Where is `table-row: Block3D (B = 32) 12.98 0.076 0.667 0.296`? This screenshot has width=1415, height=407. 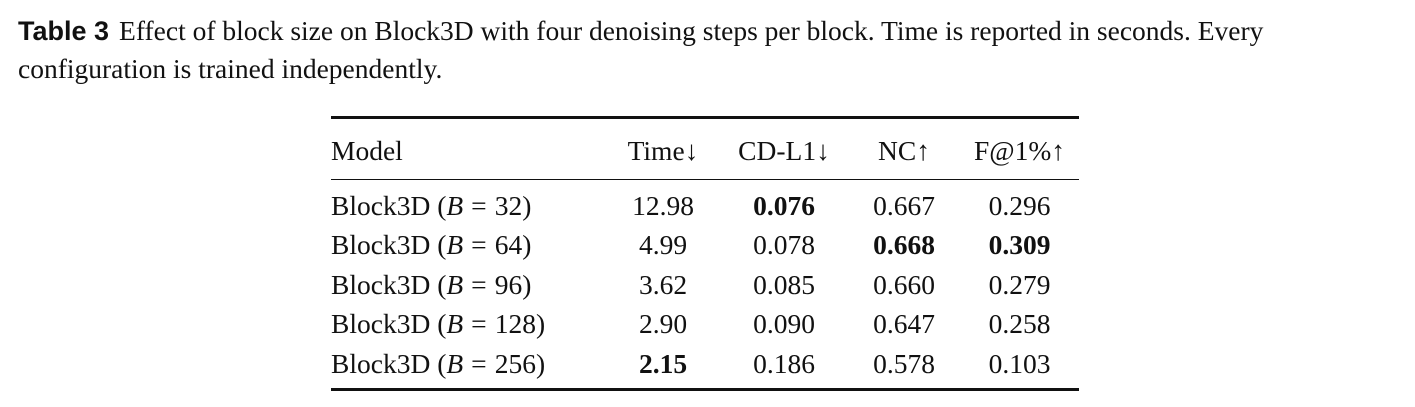
table-row: Block3D (B = 32) 12.98 0.076 0.667 0.296 is located at coordinates (705, 203).